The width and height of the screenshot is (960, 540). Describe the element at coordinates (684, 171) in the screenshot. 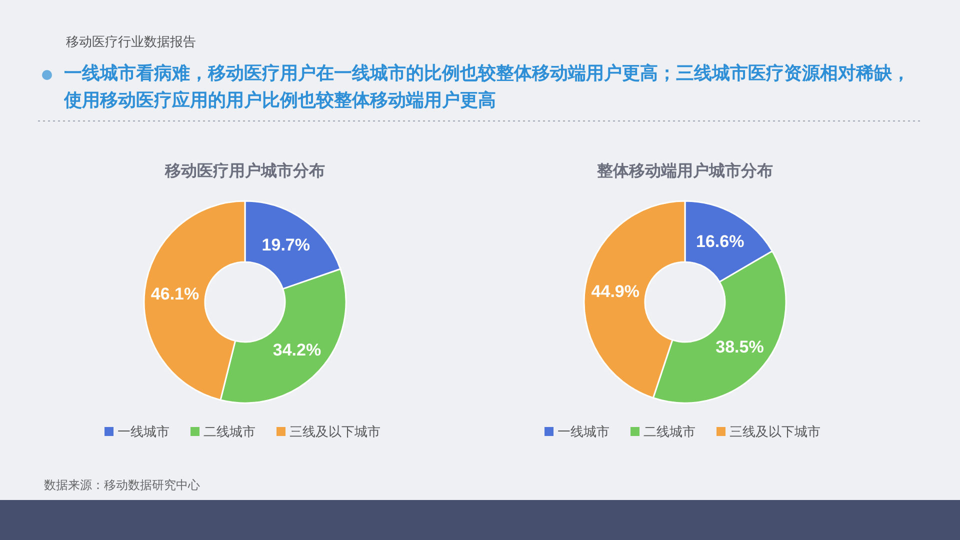

I see `chart-title: 整体移动端用户城市分布` at that location.